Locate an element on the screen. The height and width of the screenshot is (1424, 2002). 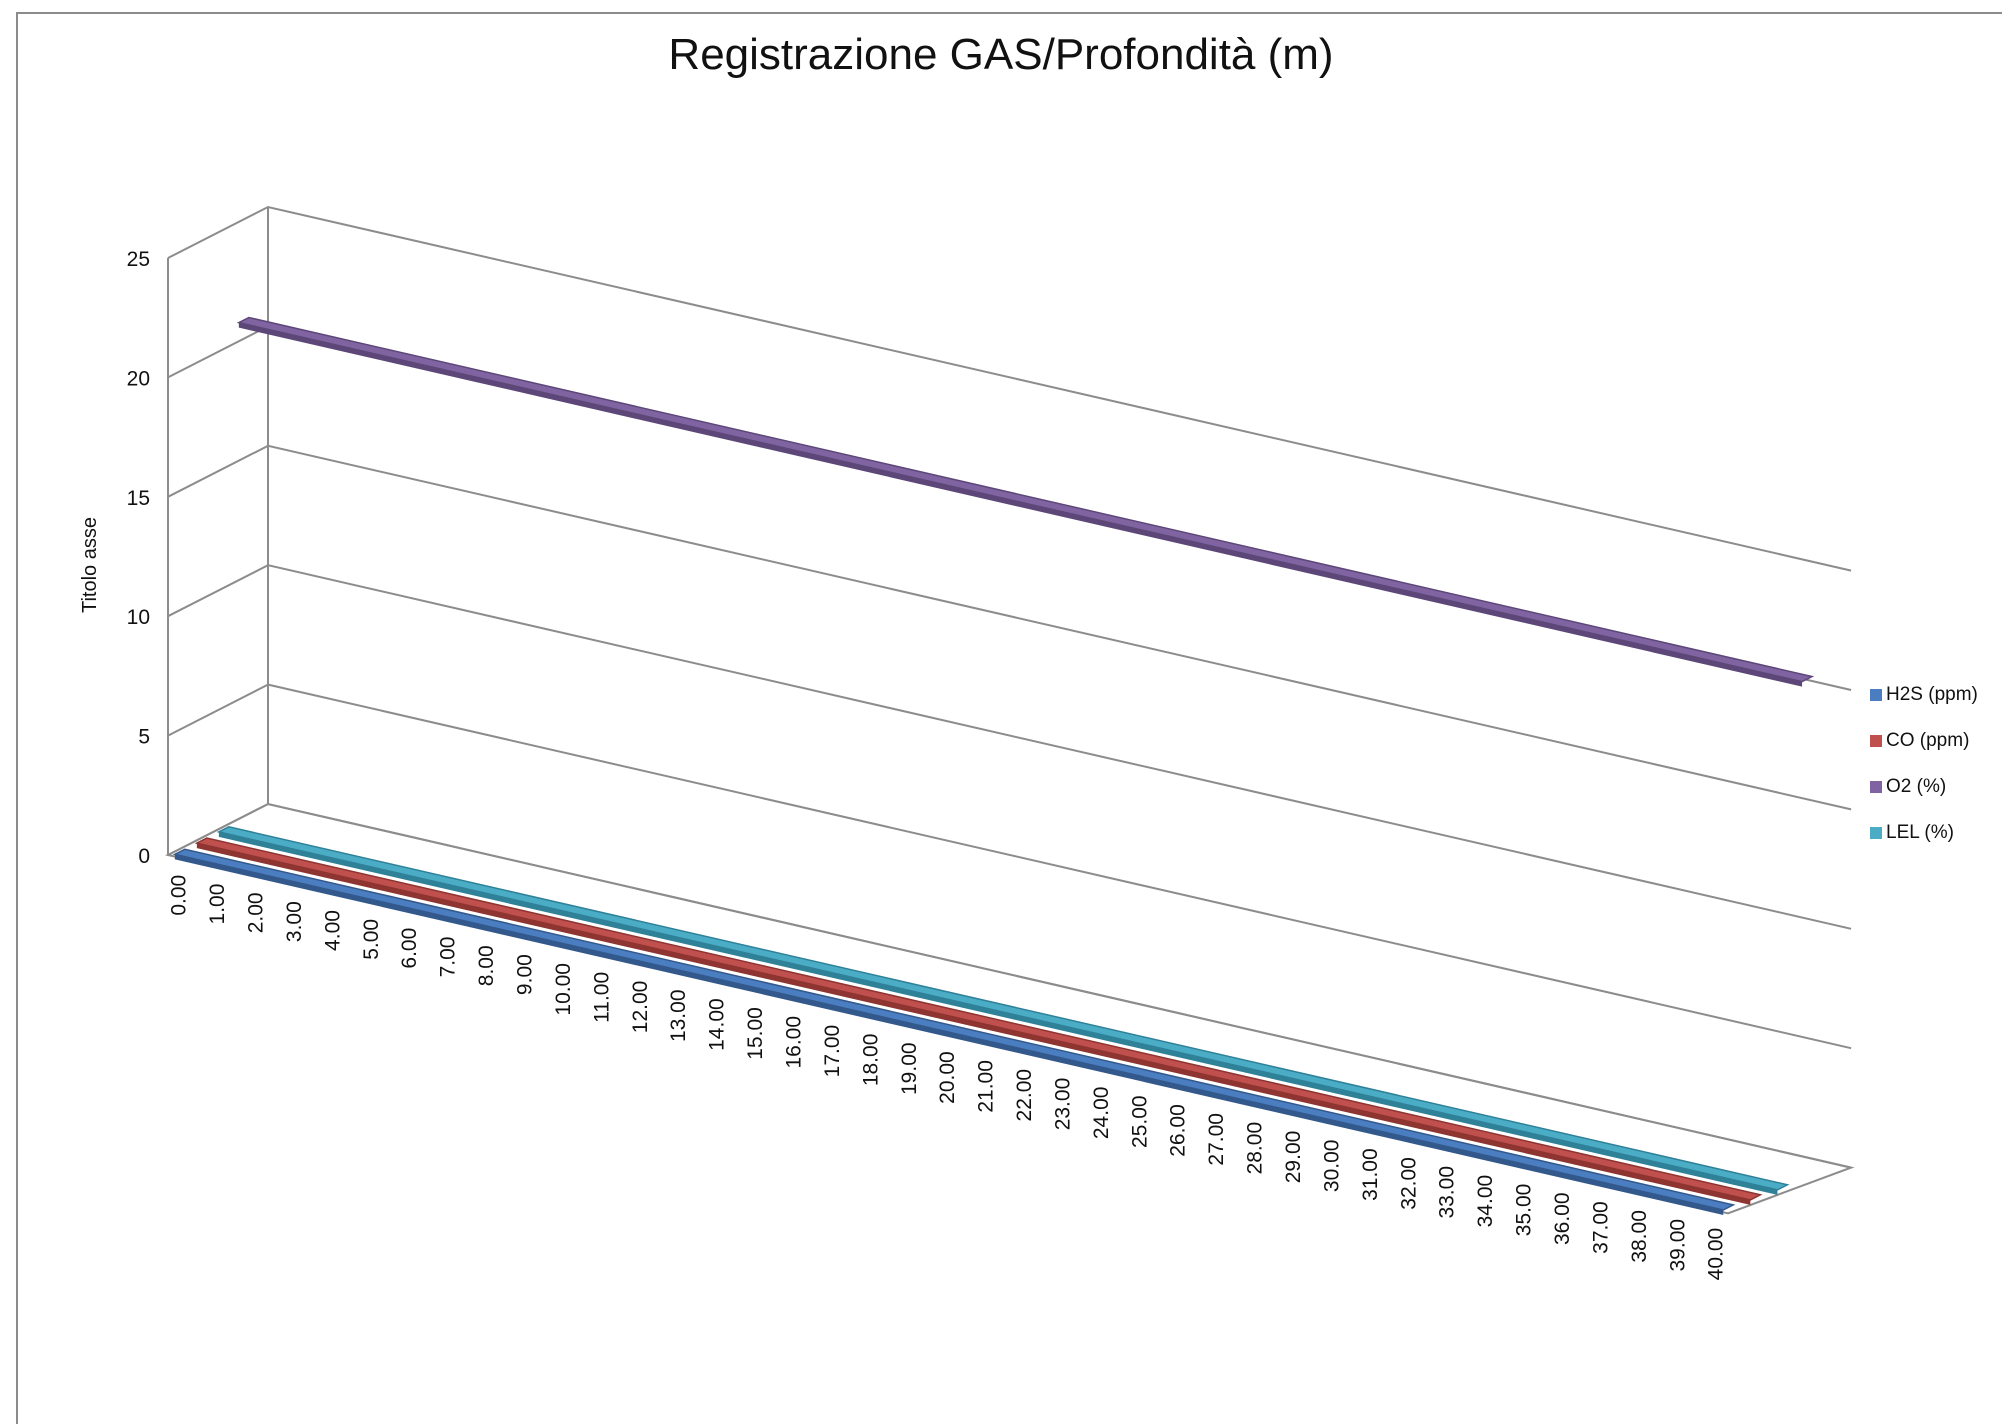
legend-item: O2 (%) is located at coordinates (1924, 787).